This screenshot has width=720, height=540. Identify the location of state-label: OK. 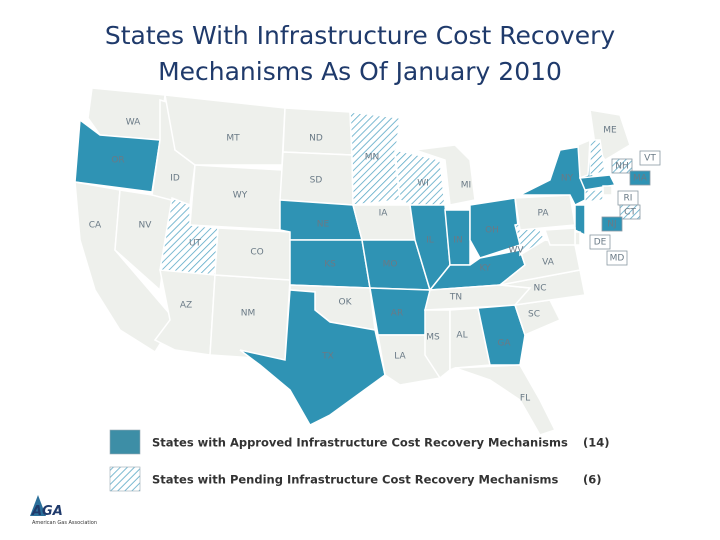
(346, 303).